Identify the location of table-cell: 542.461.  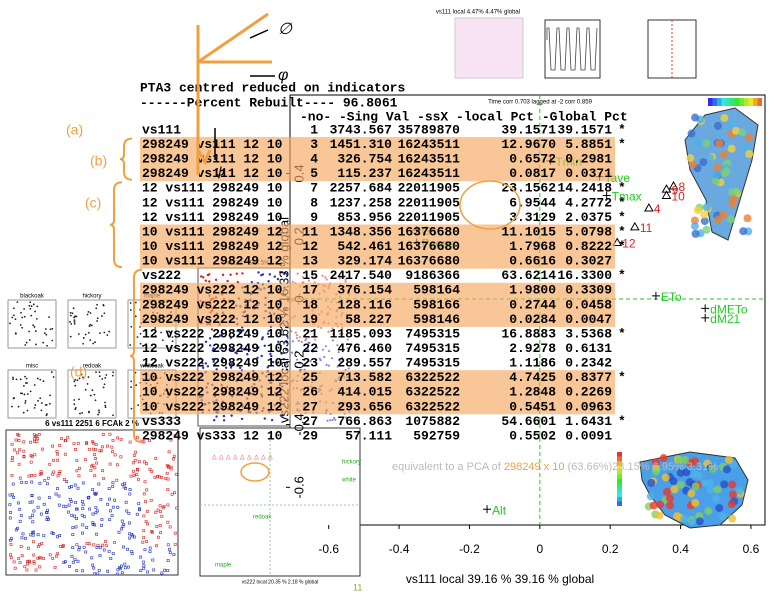
(364, 246).